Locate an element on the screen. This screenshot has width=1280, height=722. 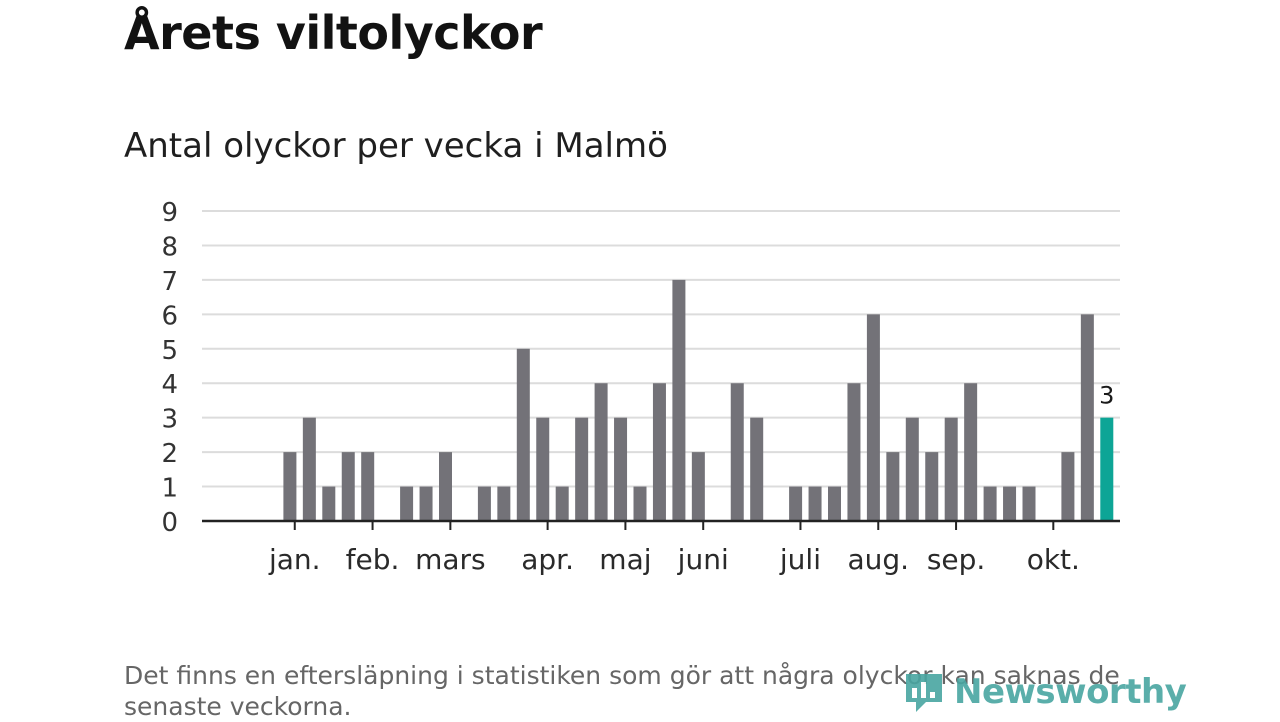
x-tick-label: aug. is located at coordinates (878, 559).